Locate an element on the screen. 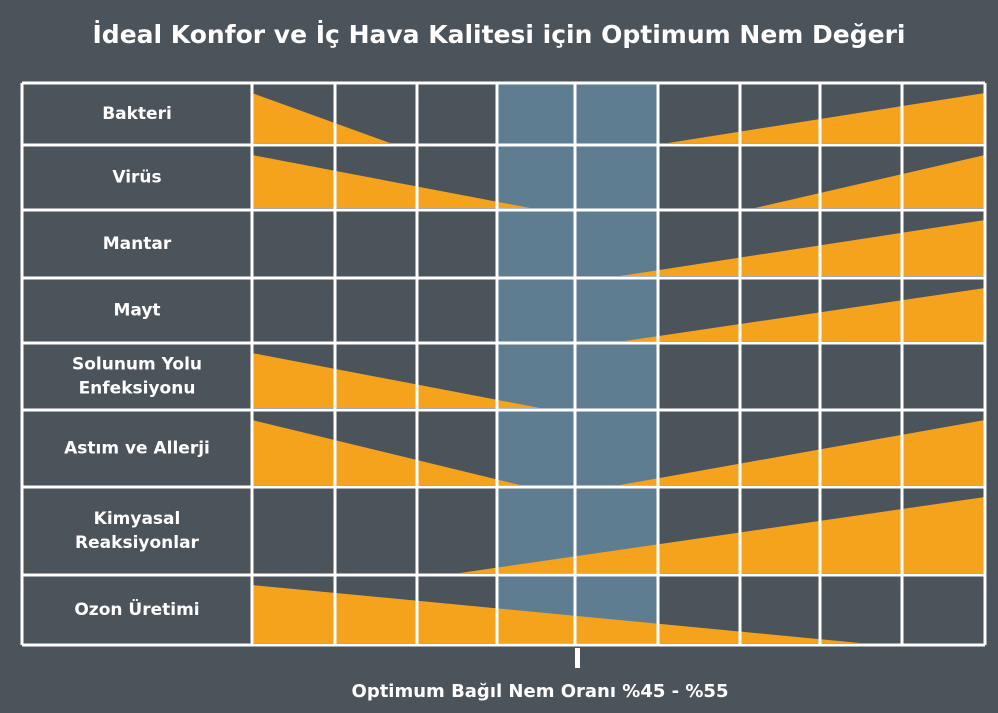  row-label: Enfeksiyonu is located at coordinates (137, 389).